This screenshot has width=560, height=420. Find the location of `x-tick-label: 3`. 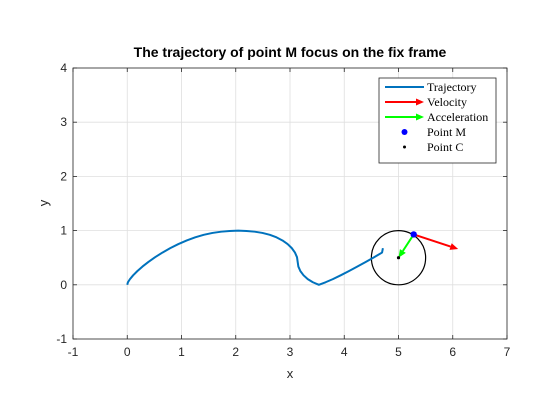

x-tick-label: 3 is located at coordinates (290, 352).